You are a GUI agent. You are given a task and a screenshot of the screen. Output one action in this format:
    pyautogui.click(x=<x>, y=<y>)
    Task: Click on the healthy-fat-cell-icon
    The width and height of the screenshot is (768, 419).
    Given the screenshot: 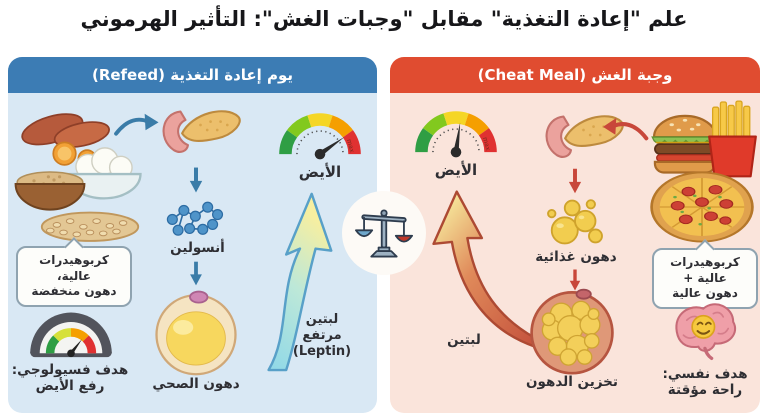 What is the action you would take?
    pyautogui.click(x=196, y=332)
    